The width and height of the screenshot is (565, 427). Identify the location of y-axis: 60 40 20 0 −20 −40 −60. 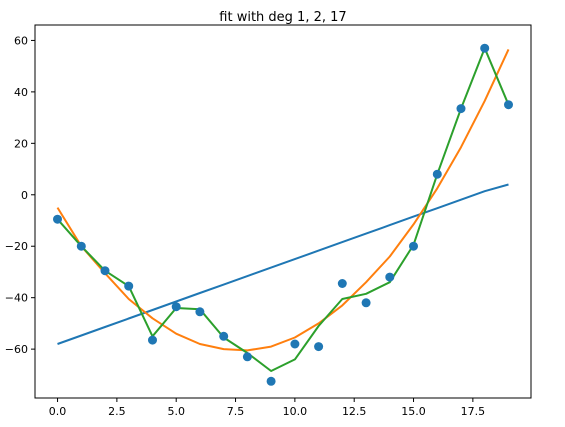
(20, 195).